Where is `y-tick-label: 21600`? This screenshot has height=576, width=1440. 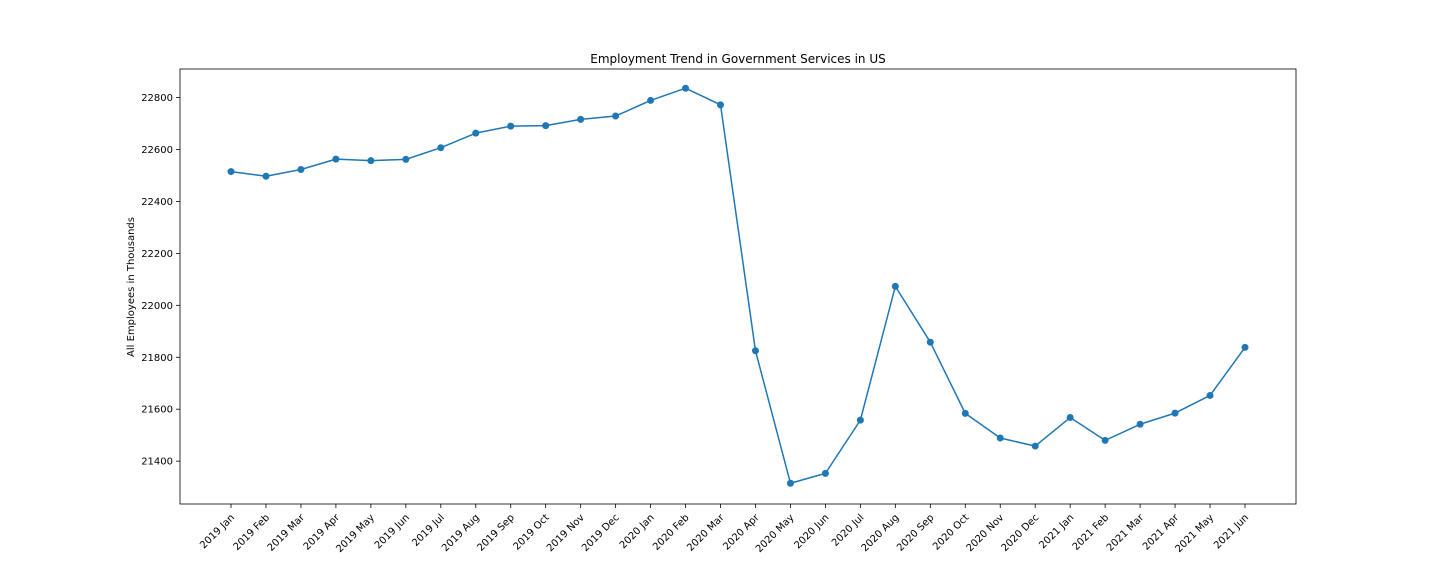
y-tick-label: 21600 is located at coordinates (157, 410).